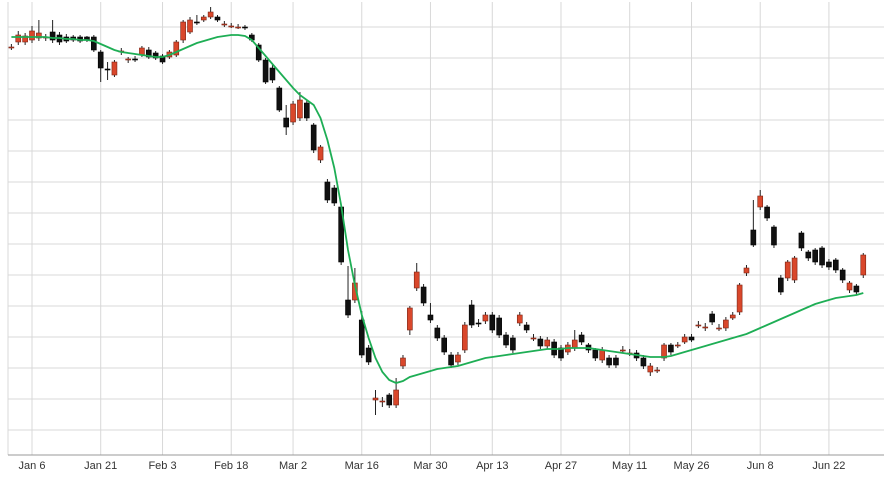 Image resolution: width=884 pixels, height=485 pixels. Describe the element at coordinates (32, 466) in the screenshot. I see `x-tick-label: Jan 6` at that location.